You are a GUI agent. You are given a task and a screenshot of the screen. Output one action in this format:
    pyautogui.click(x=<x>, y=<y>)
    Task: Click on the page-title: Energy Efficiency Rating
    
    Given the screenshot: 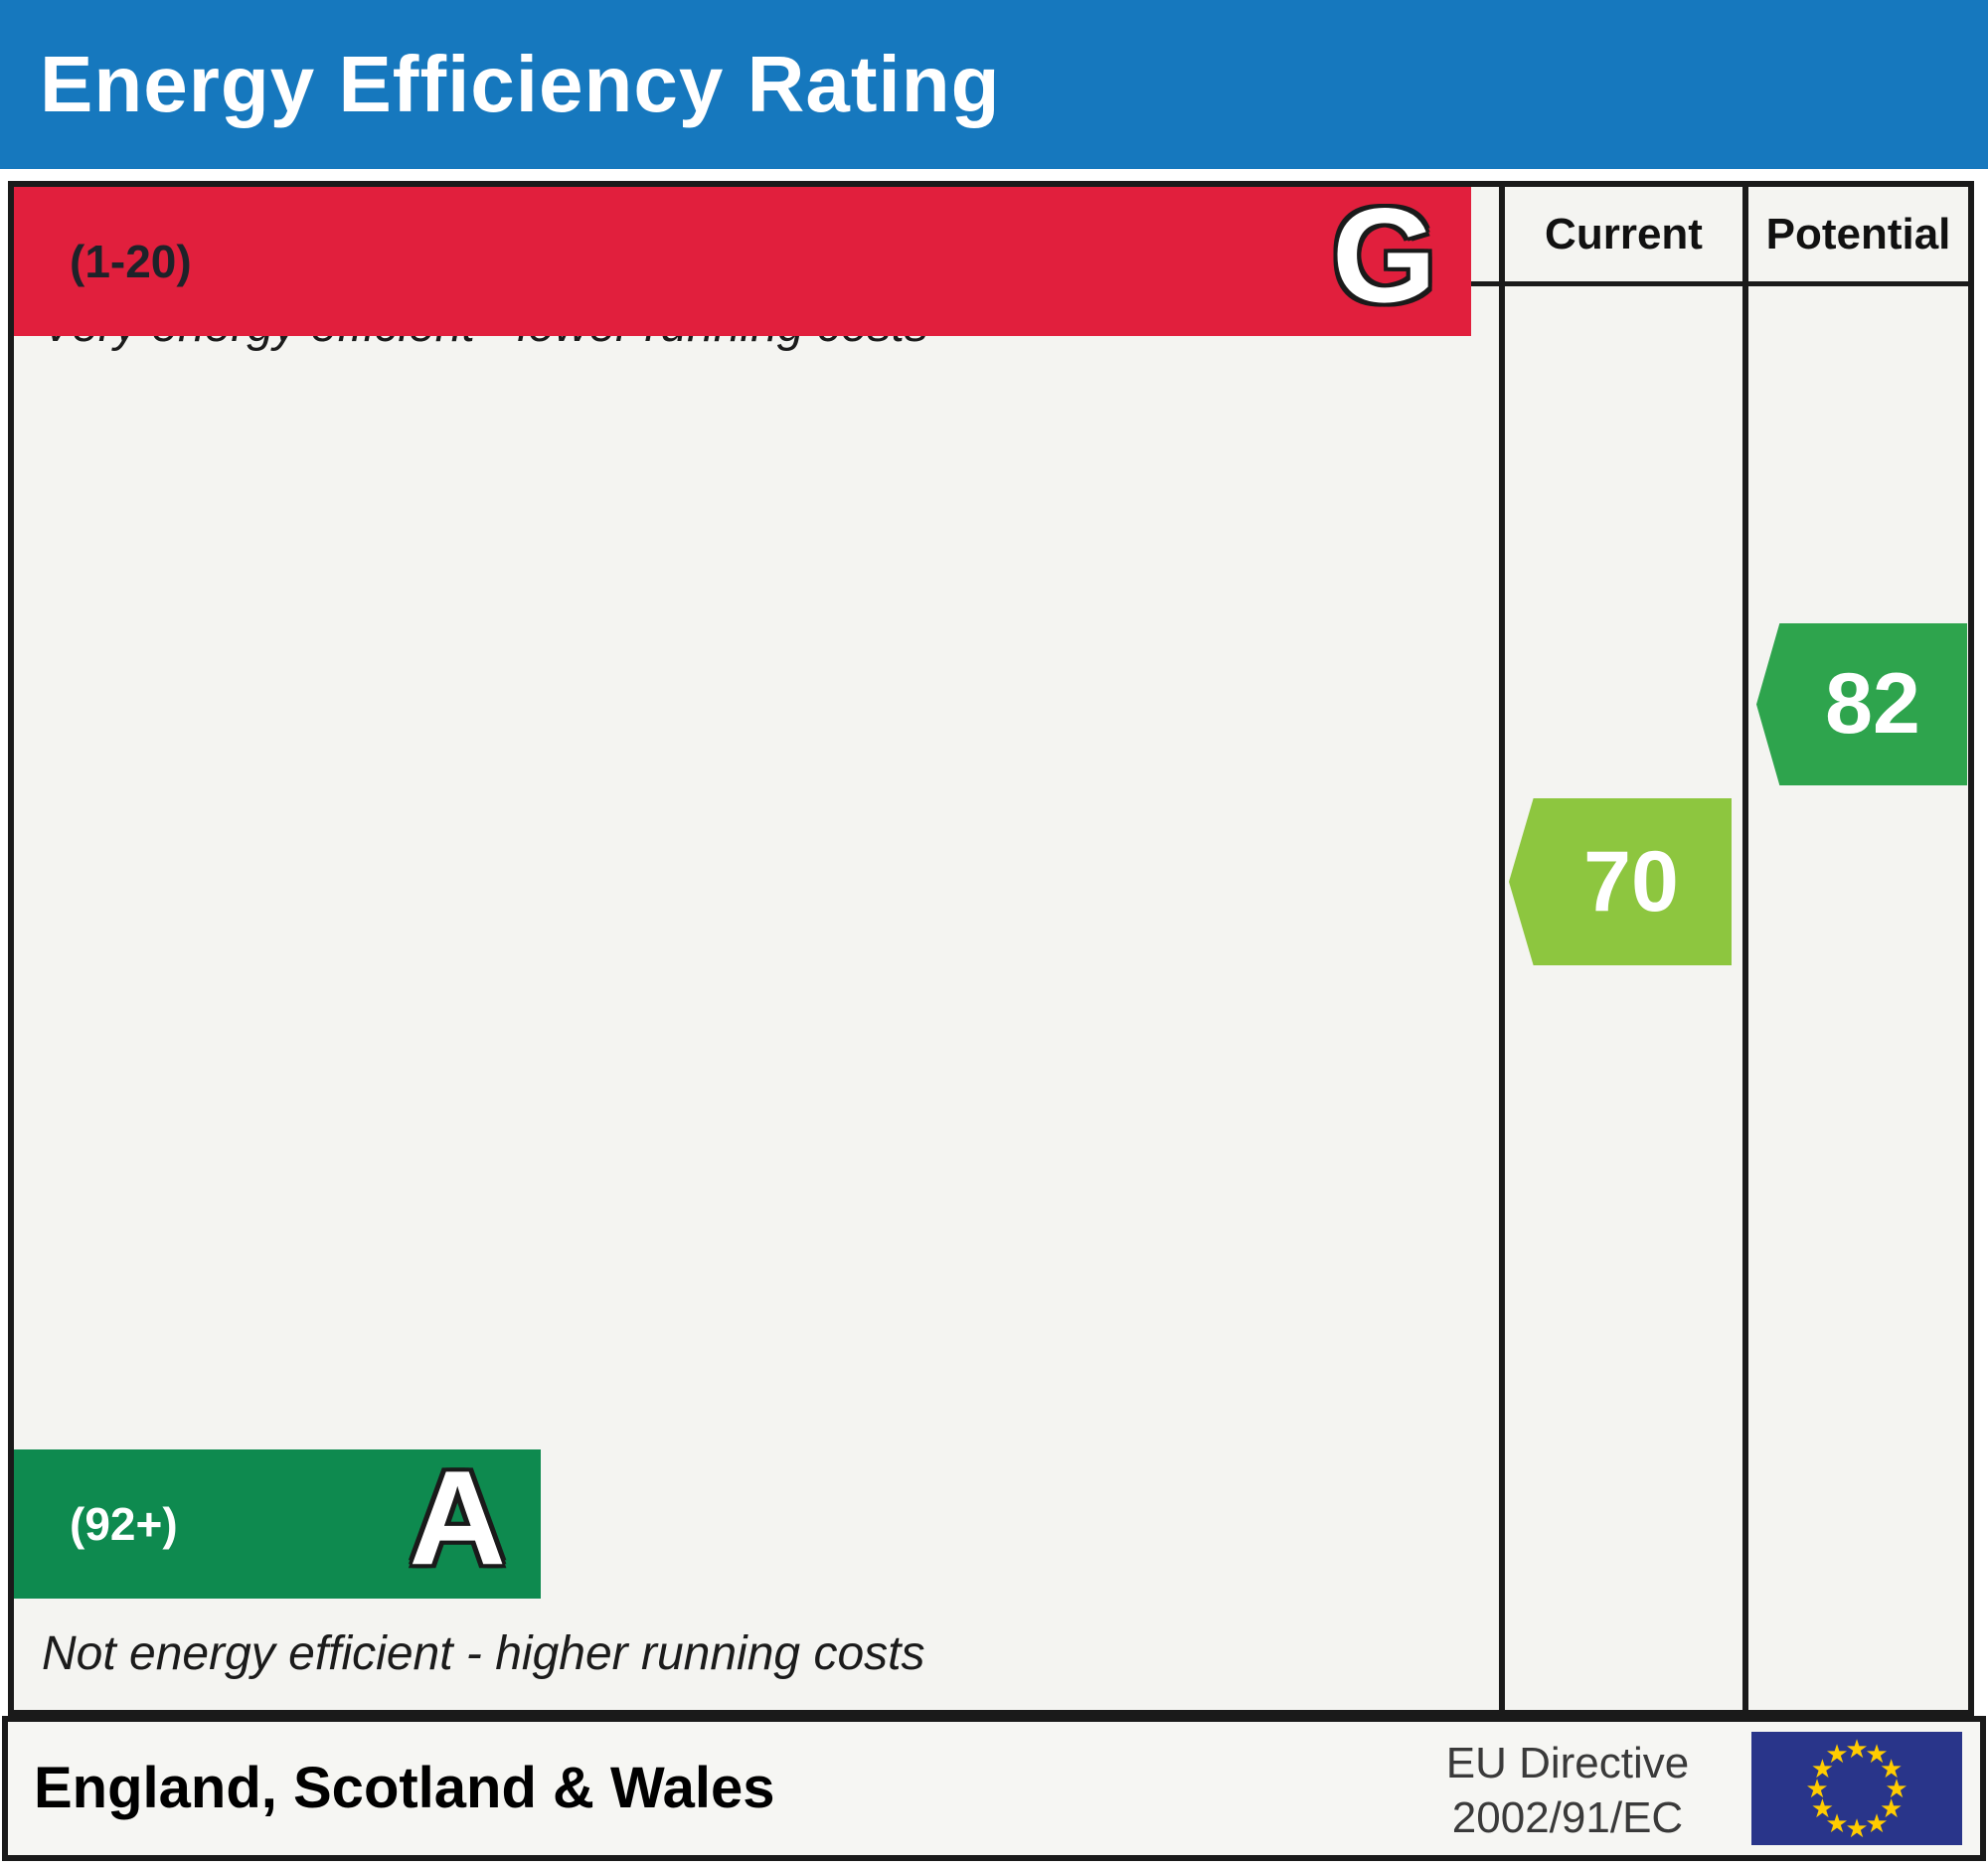 What is the action you would take?
    pyautogui.click(x=520, y=84)
    